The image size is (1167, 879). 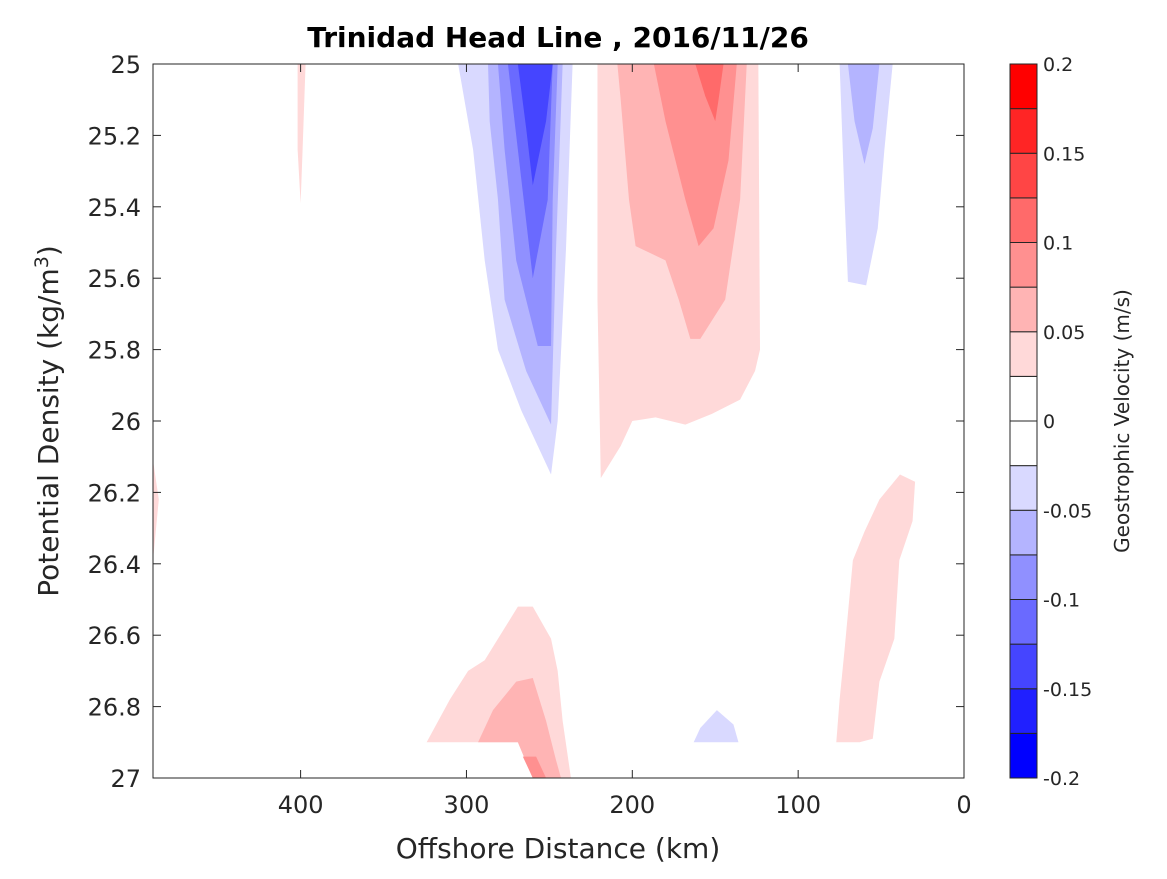 I want to click on x-tick-label: 0, so click(x=963, y=805).